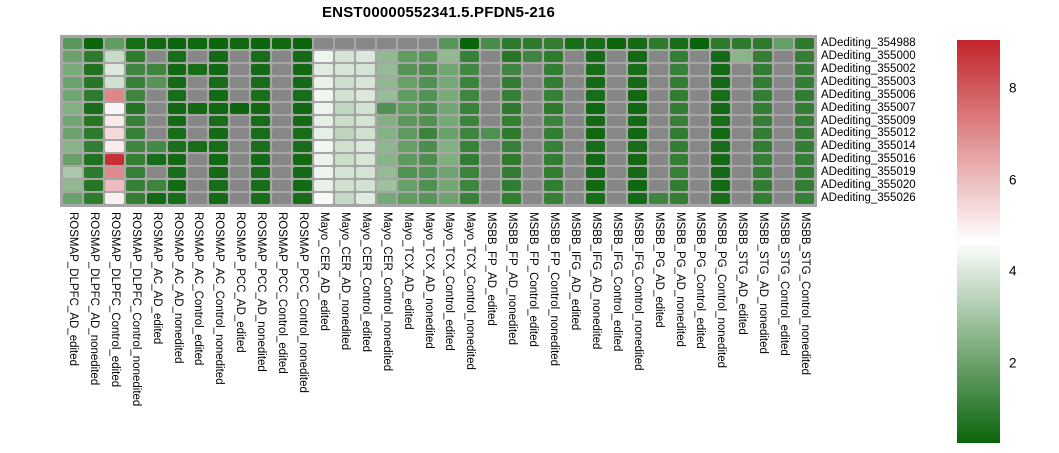  I want to click on column-label: MSBB_STG_AD_nonedited, so click(763, 283).